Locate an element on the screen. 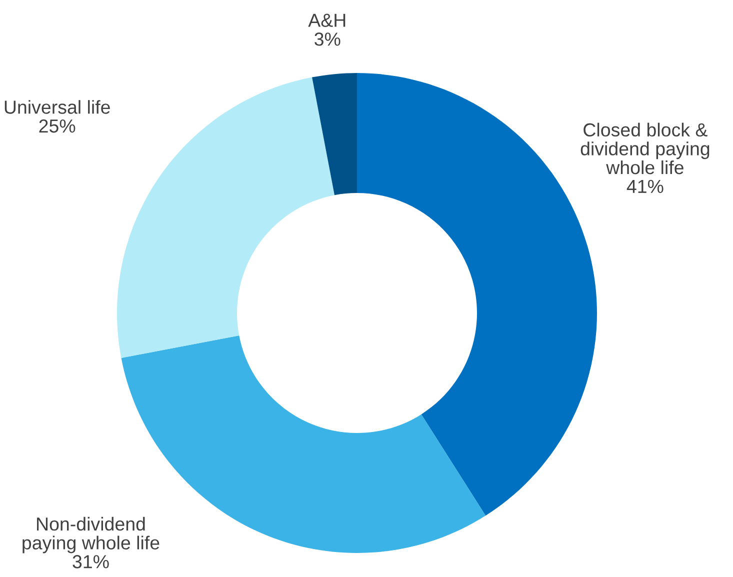  slice-label: A&H is located at coordinates (327, 20).